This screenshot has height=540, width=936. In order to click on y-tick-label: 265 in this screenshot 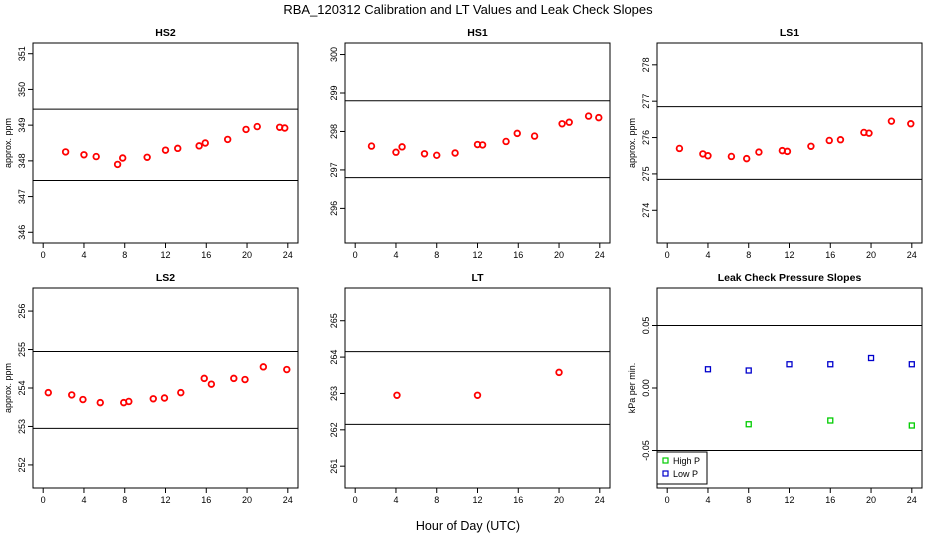, I will do `click(334, 320)`.